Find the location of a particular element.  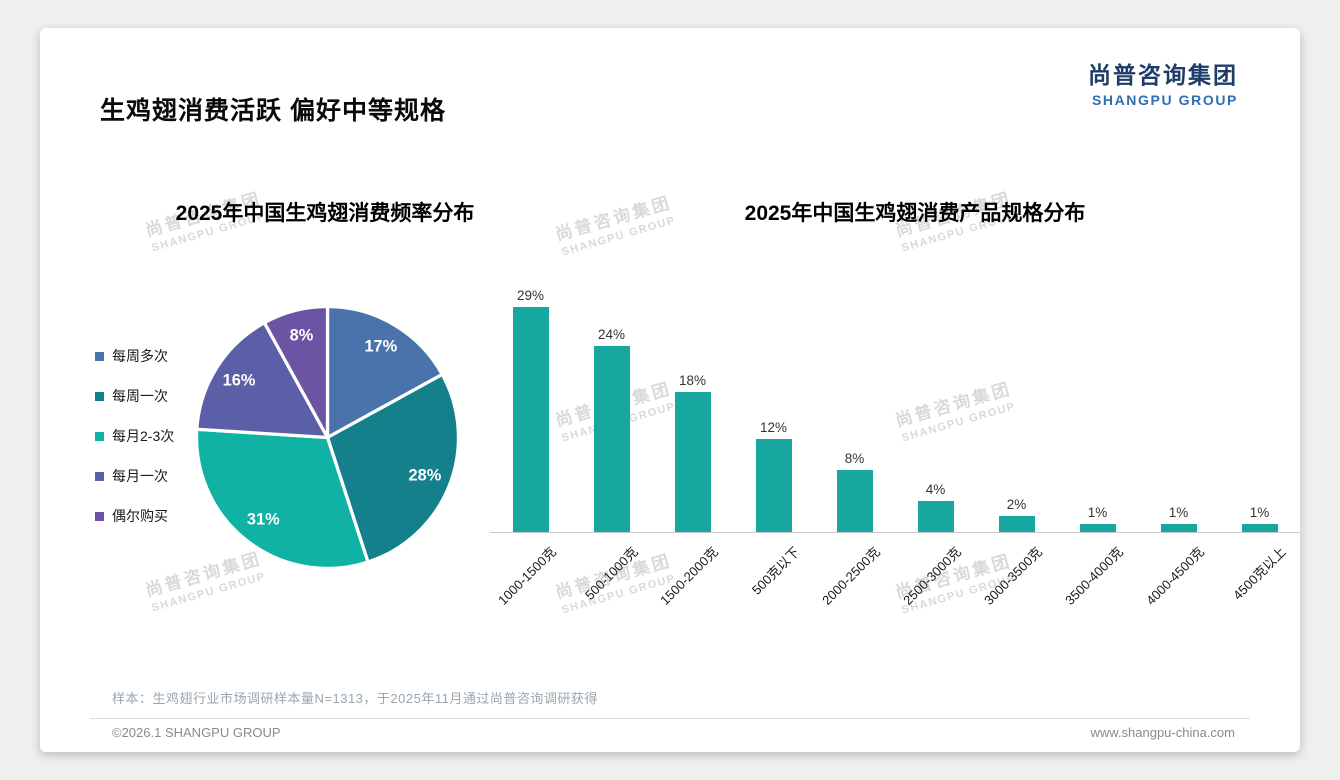

website-text: www.shangpu-china.com is located at coordinates (1162, 732).